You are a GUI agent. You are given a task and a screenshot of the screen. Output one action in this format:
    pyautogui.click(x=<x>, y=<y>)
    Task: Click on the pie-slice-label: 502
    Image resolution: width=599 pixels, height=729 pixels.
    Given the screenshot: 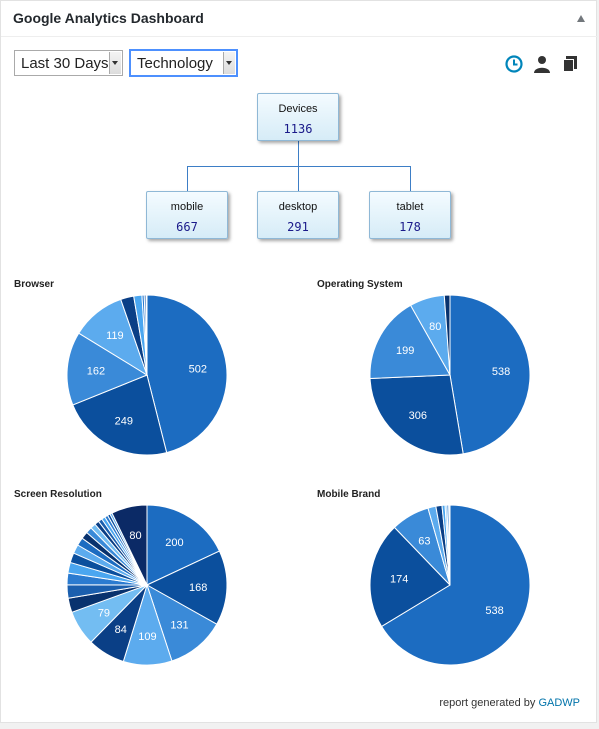 What is the action you would take?
    pyautogui.click(x=198, y=370)
    